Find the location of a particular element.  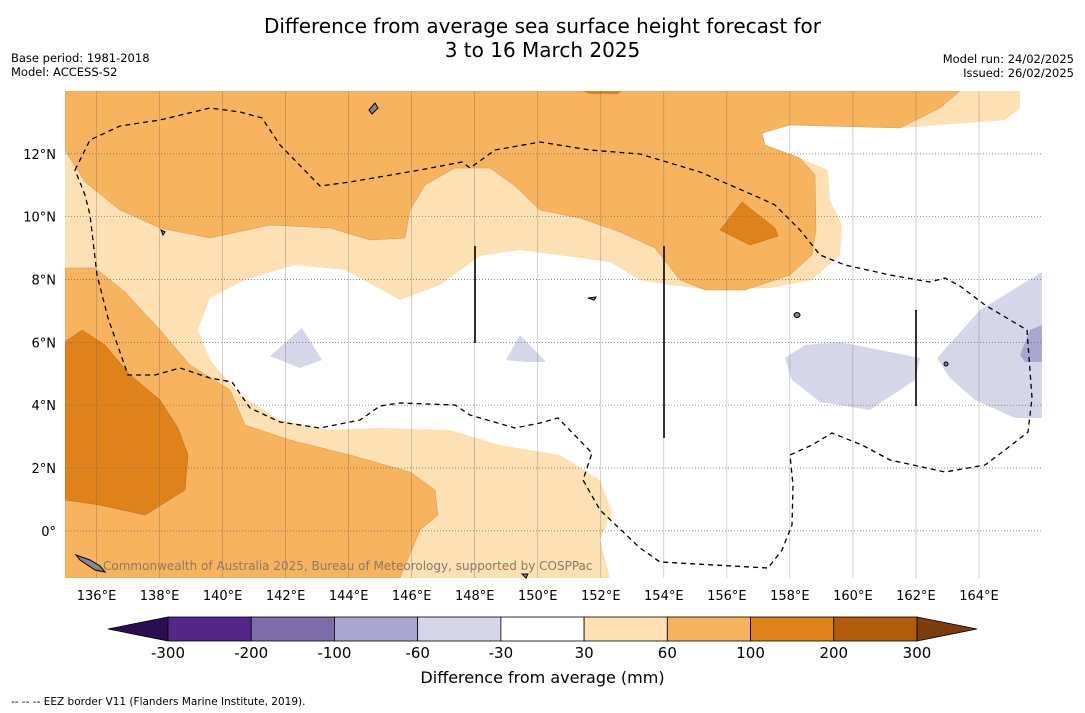

latitude-labels: 0° 2°N 4°N 6°N 8°N 10°N 12°N is located at coordinates (39, 344).